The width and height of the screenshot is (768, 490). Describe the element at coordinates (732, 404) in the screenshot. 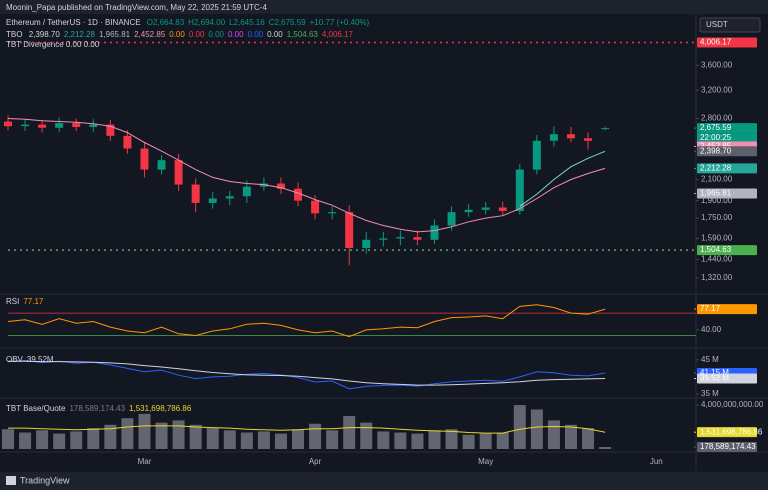

I see `y-tick-label: 4,000,000,000.00` at that location.